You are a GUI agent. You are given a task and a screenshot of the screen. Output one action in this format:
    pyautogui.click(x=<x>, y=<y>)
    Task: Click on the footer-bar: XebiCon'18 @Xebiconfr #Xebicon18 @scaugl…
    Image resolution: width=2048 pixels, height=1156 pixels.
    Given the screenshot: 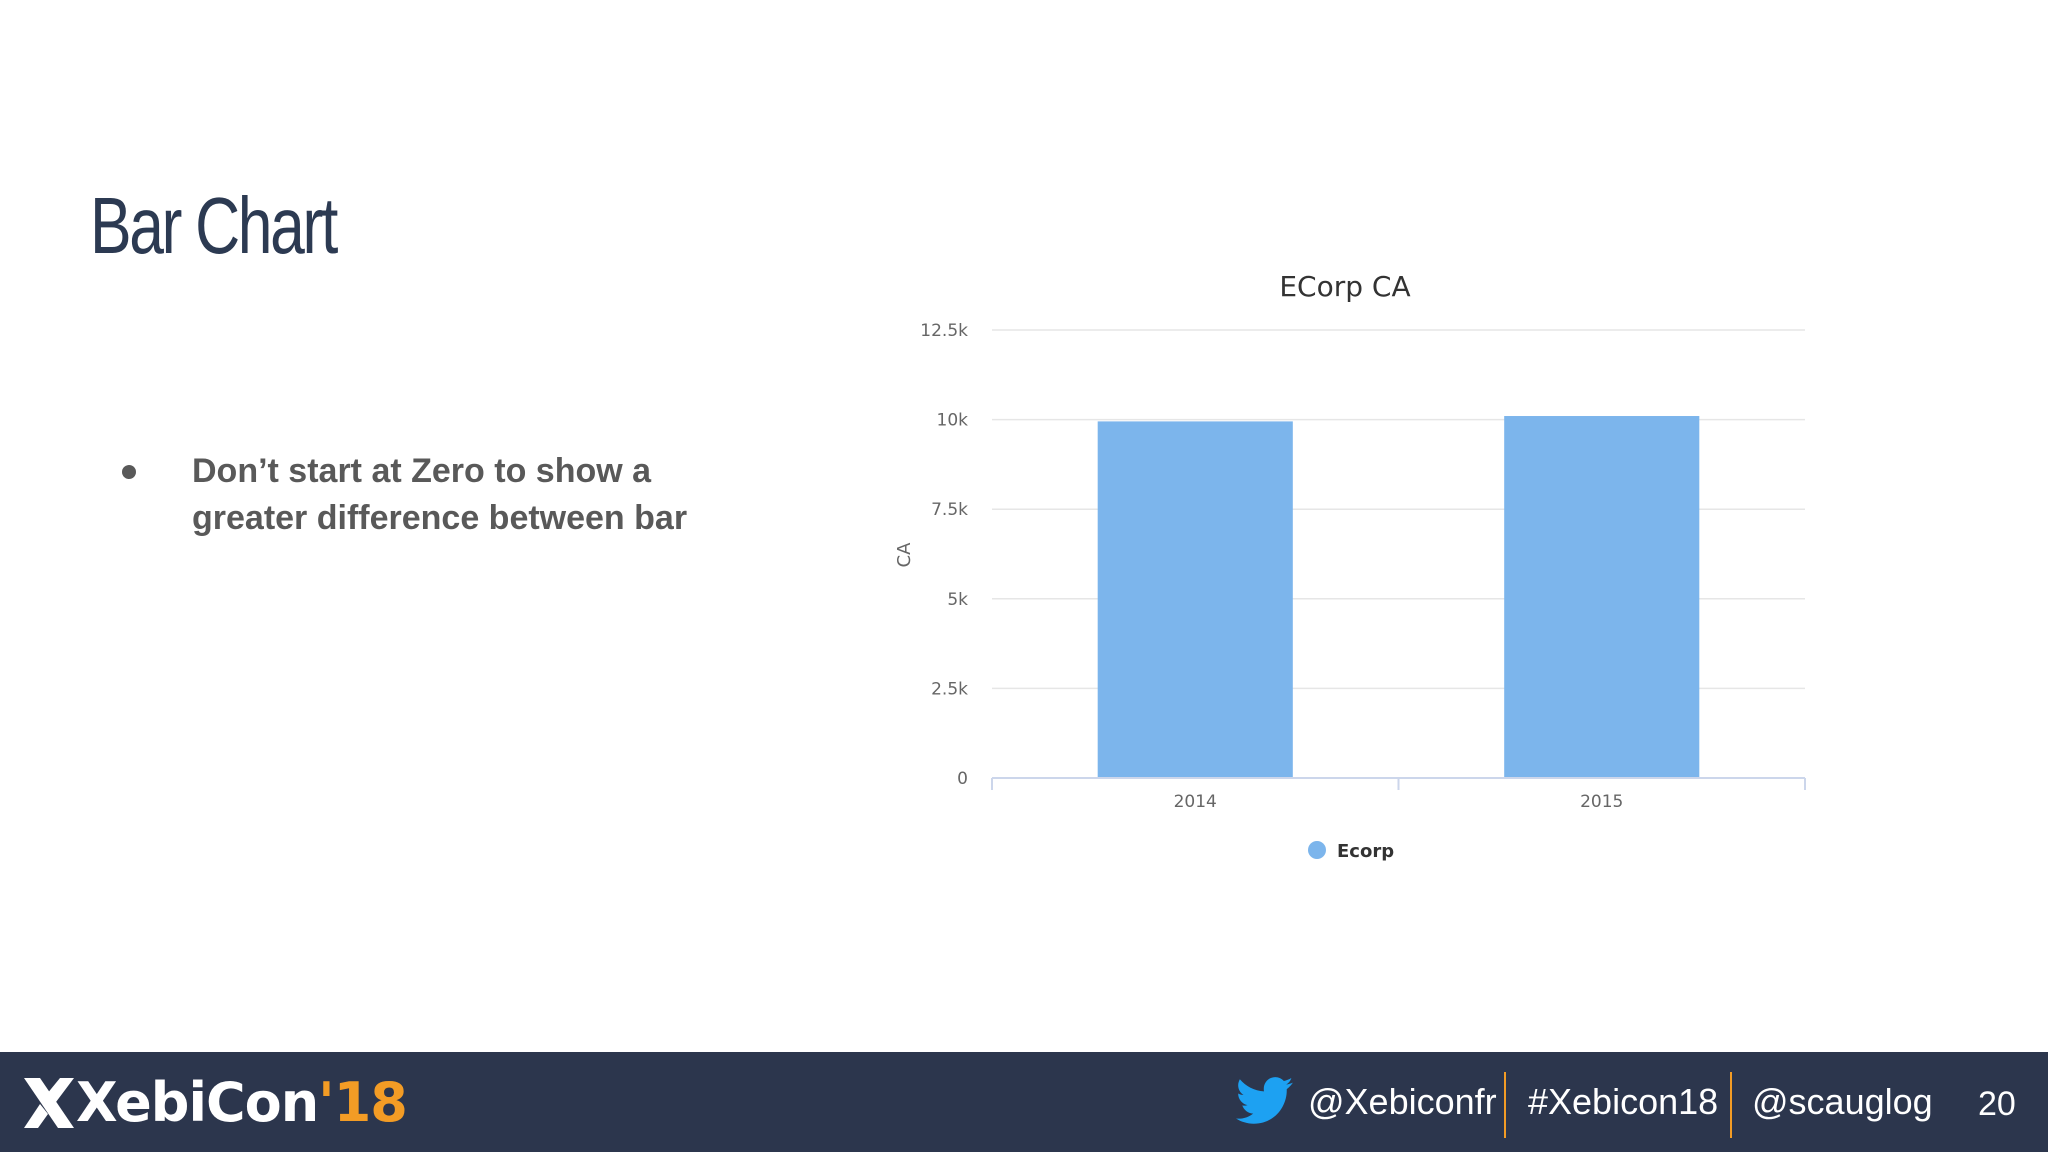 What is the action you would take?
    pyautogui.click(x=1024, y=1102)
    